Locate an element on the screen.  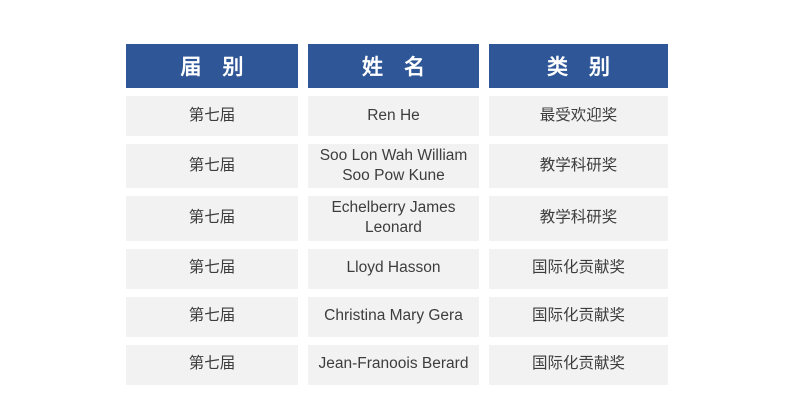
cell-name: Lloyd Hasson is located at coordinates (393, 268).